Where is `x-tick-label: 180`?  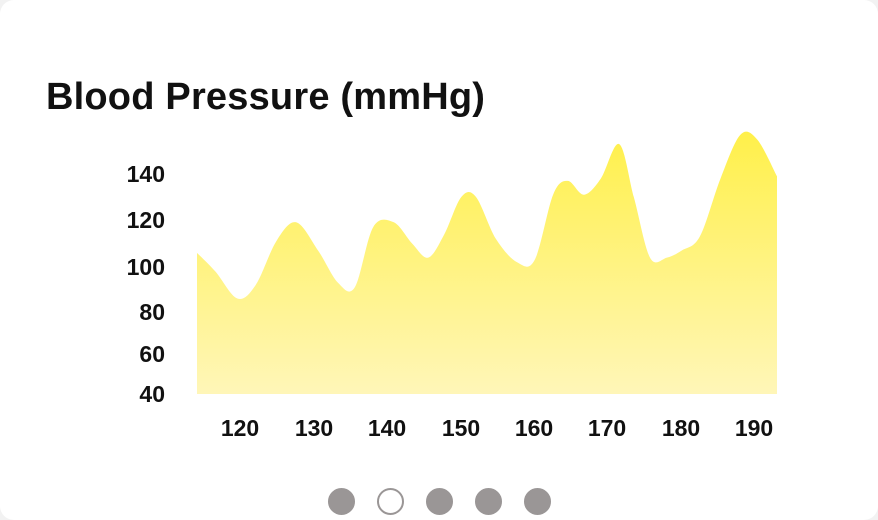
x-tick-label: 180 is located at coordinates (681, 428).